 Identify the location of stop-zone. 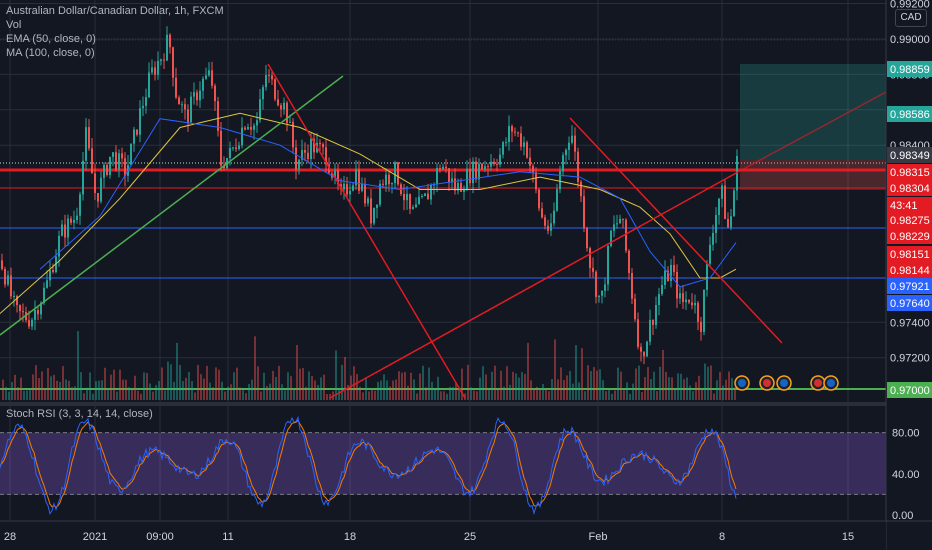
(813, 175).